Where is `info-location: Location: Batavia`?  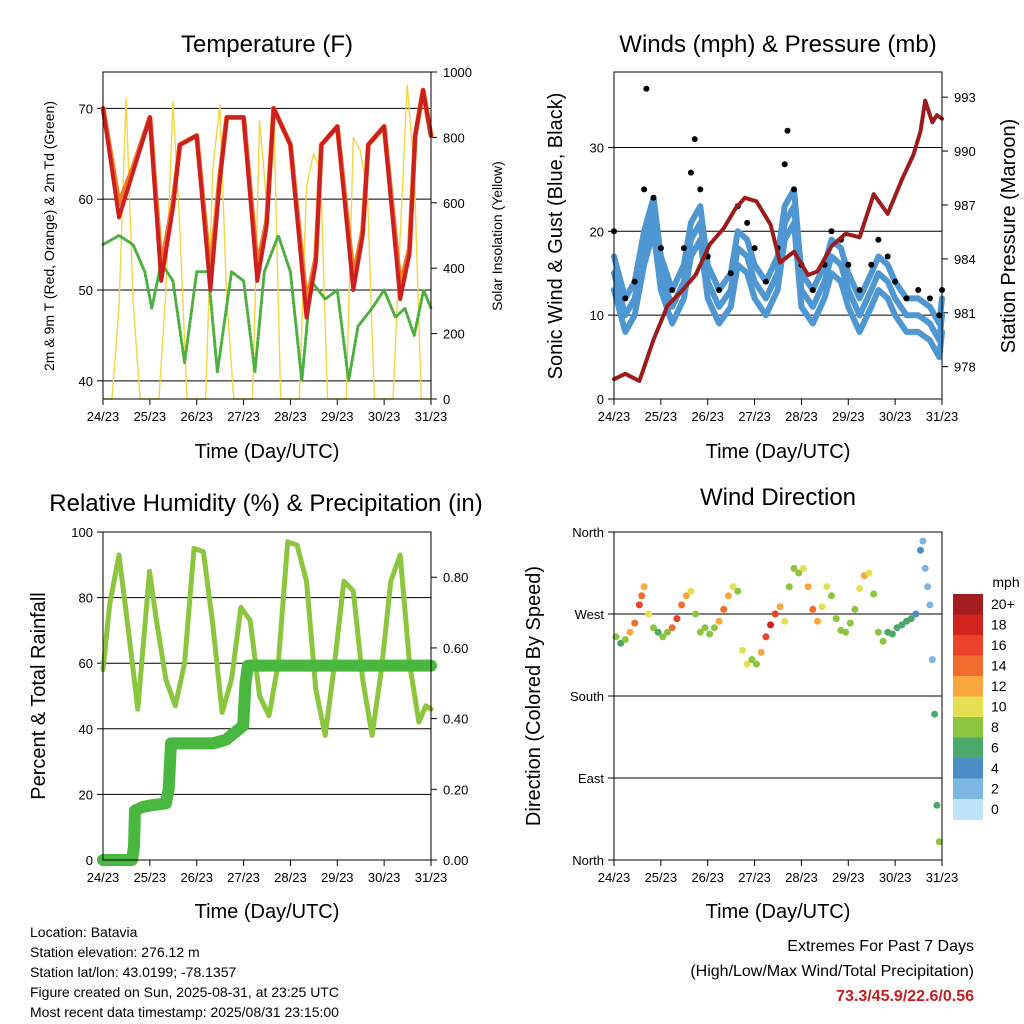
info-location: Location: Batavia is located at coordinates (84, 932).